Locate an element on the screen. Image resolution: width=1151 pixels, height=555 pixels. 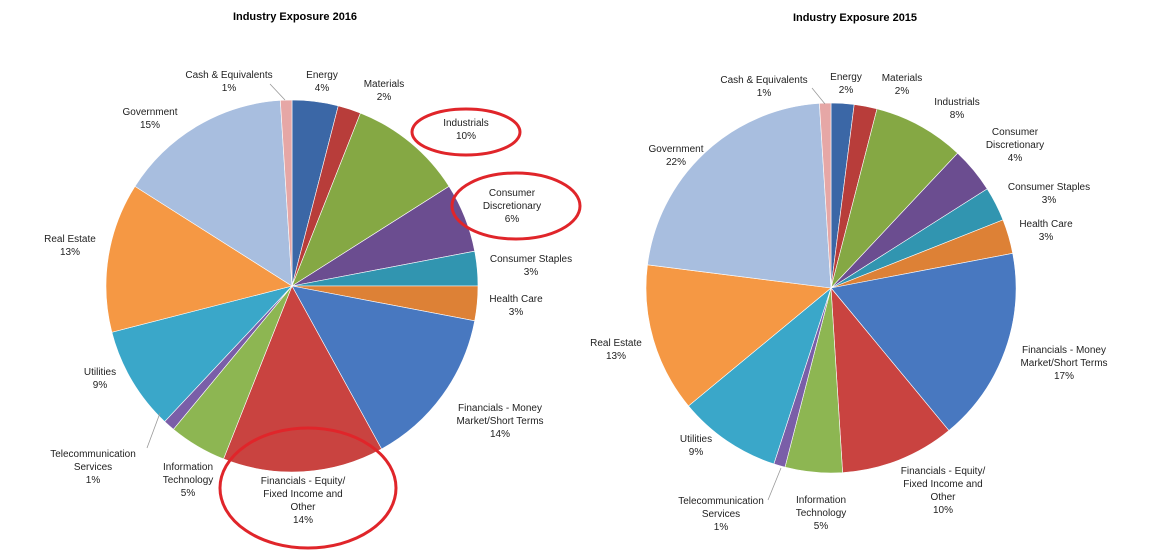
slice-value-government: 22% is located at coordinates (676, 162).